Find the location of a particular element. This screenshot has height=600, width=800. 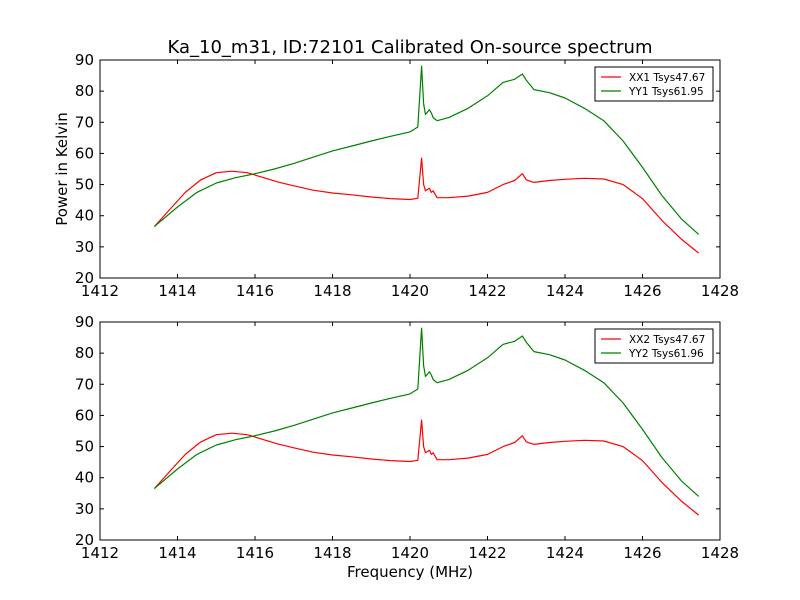

legend: XX2 Tsys47.67 YY2 Tsys61.96 is located at coordinates (654, 346).